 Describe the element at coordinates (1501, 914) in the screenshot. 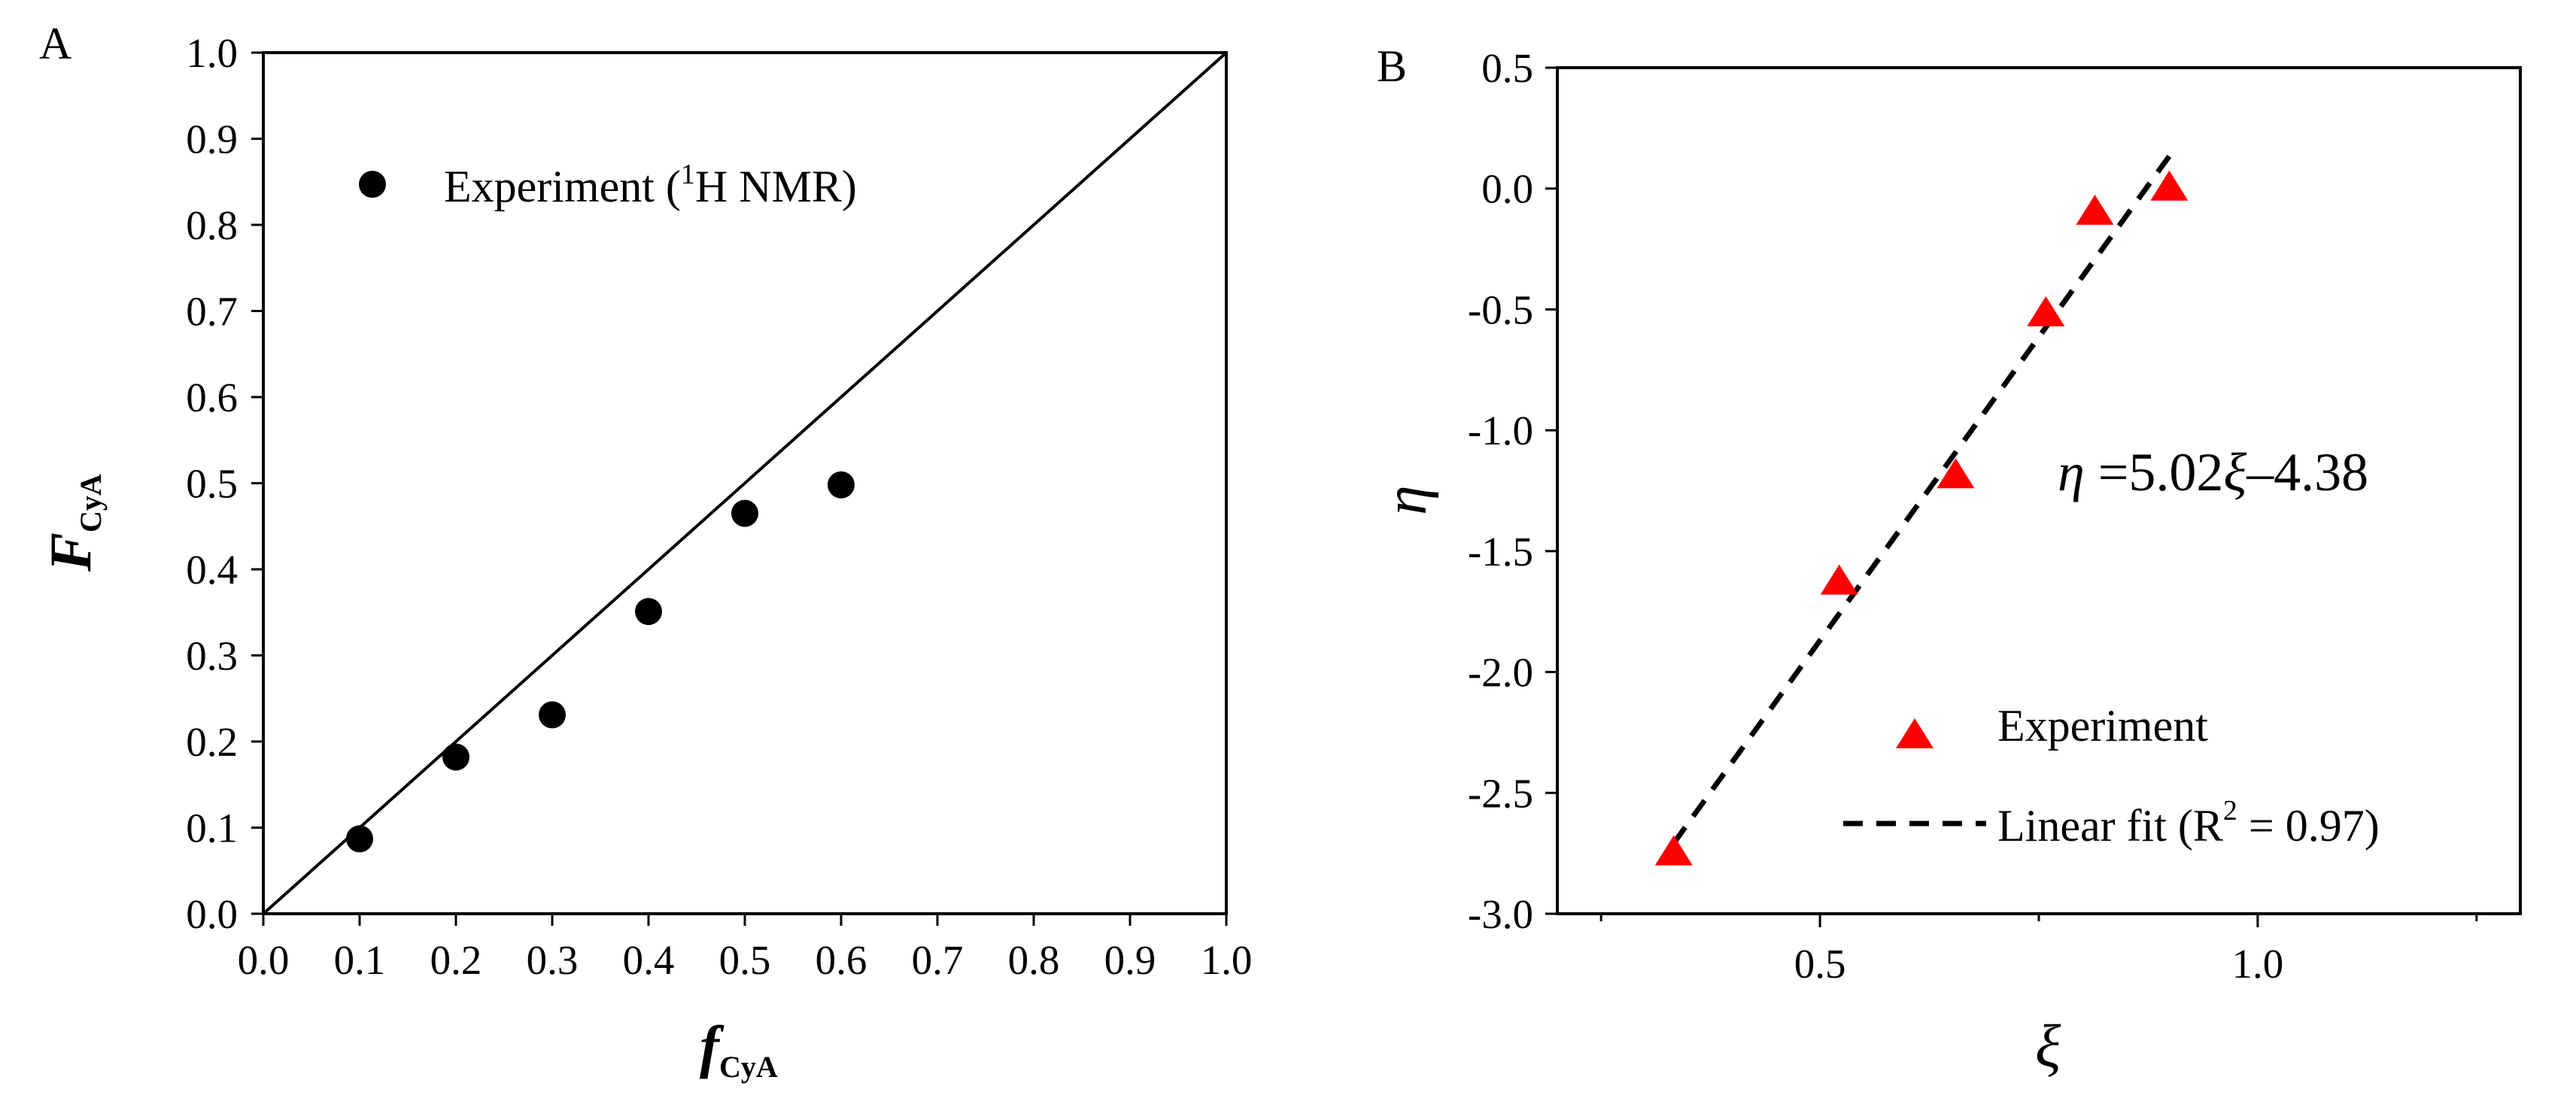

I see `panel-b-ytick-label: -3.0` at that location.